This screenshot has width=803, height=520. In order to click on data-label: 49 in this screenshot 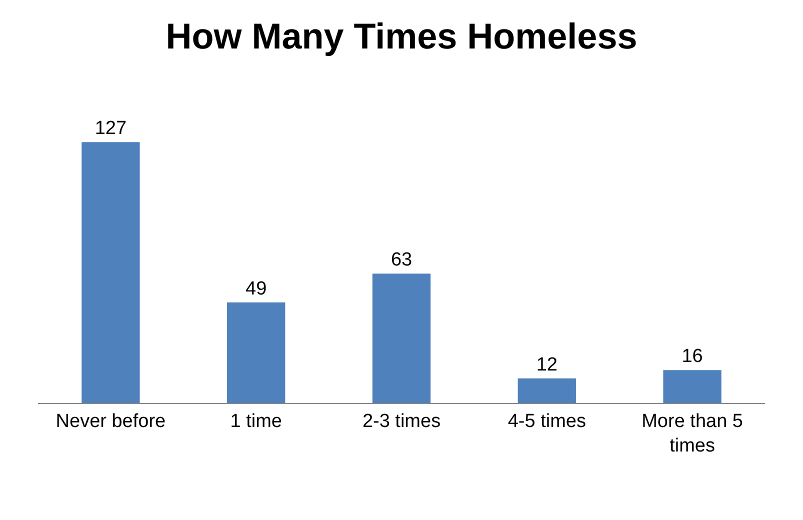, I will do `click(256, 289)`.